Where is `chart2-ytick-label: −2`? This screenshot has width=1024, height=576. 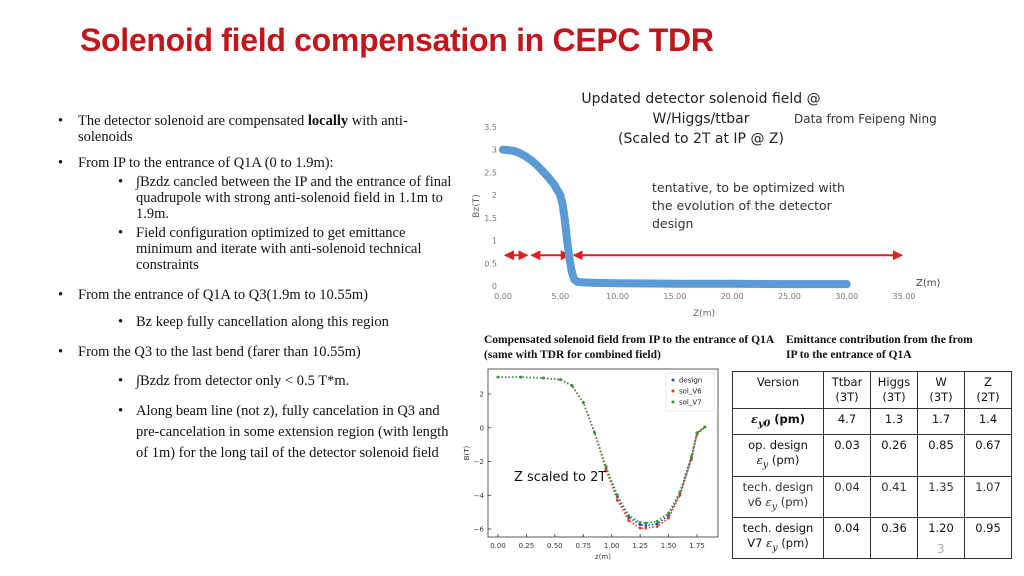
chart2-ytick-label: −2 is located at coordinates (479, 462).